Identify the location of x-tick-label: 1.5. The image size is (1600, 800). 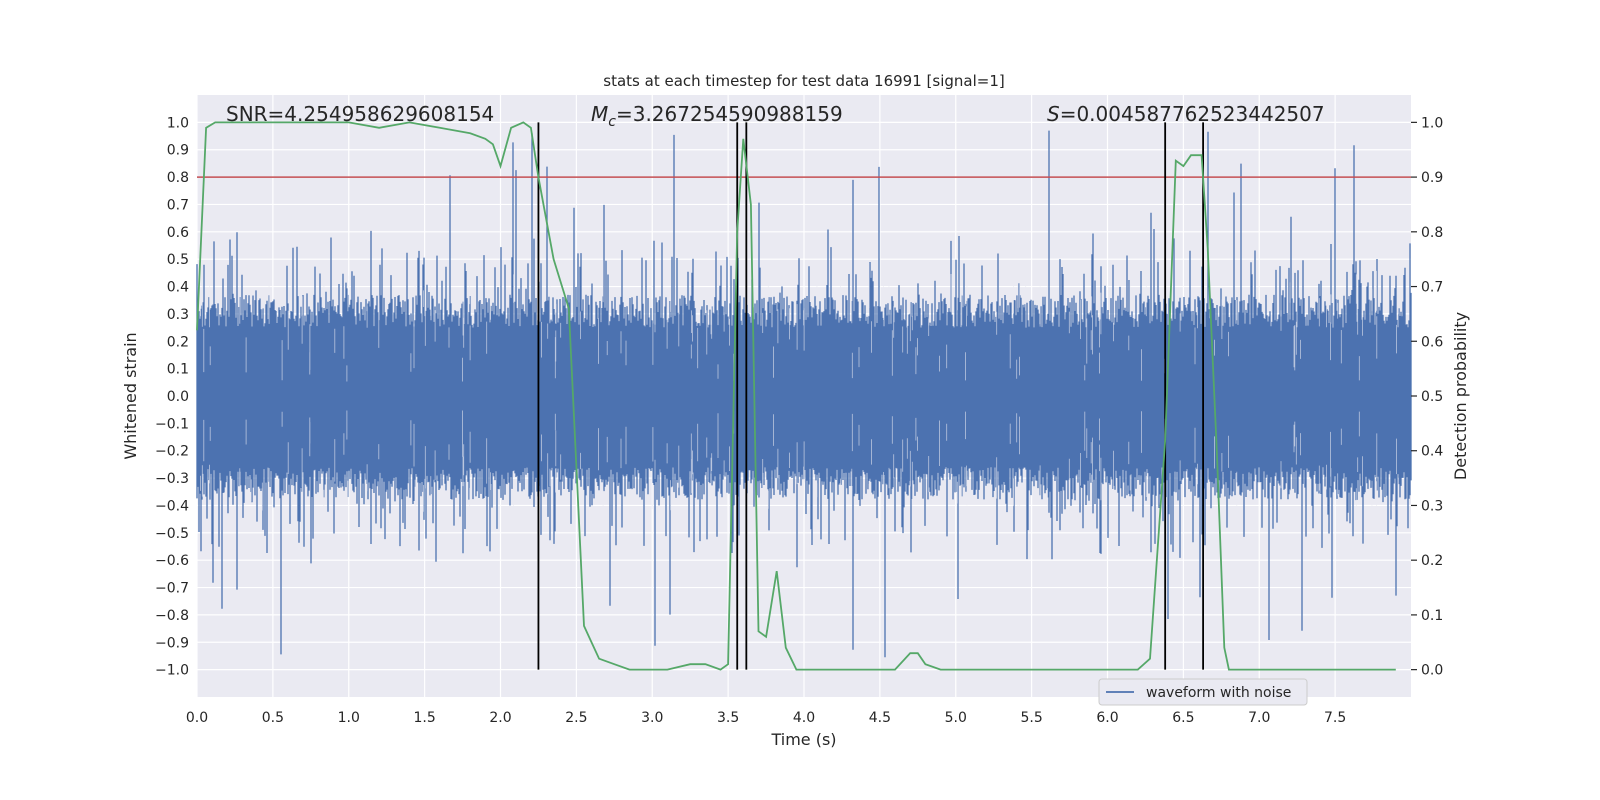
(424, 718).